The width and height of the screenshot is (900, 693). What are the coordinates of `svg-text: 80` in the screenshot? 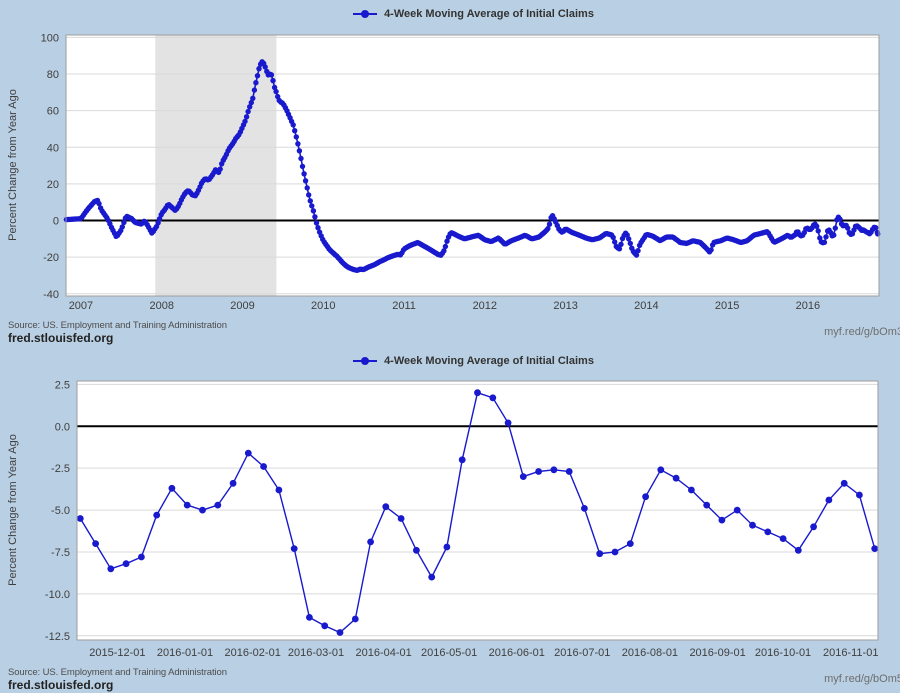 It's located at (53, 75).